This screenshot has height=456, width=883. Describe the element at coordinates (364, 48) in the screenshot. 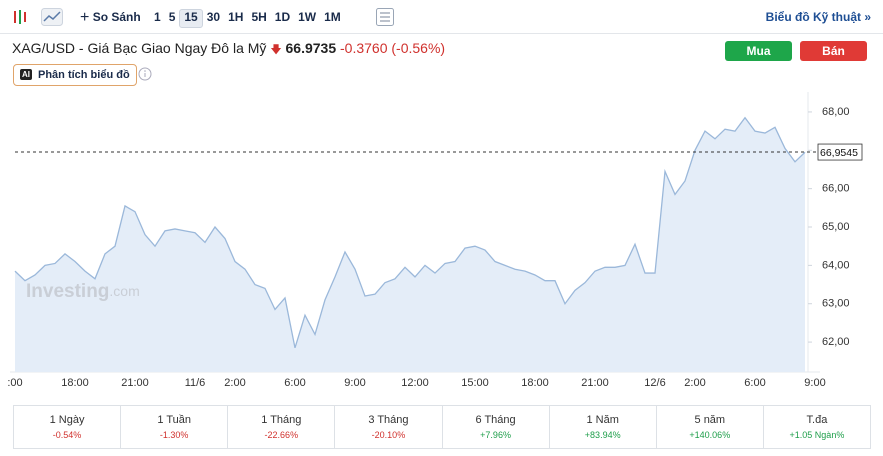

I see `price-change: -0.3760` at that location.